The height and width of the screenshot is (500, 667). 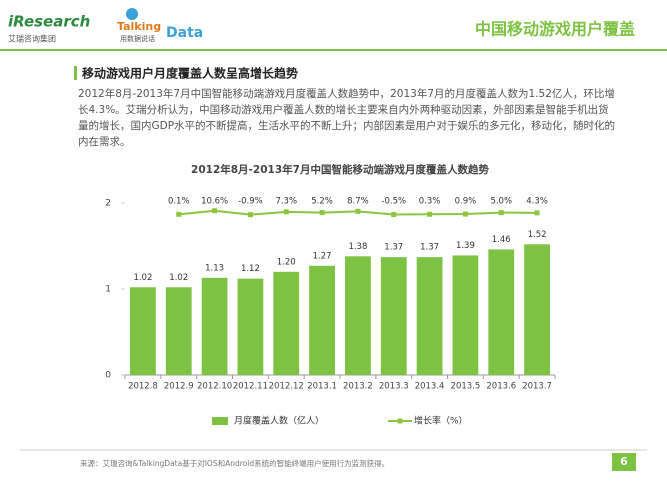 What do you see at coordinates (340, 169) in the screenshot?
I see `chart-title: 2012年8月-2013年7月中国智能移动端游戏月度覆盖人数趋势` at bounding box center [340, 169].